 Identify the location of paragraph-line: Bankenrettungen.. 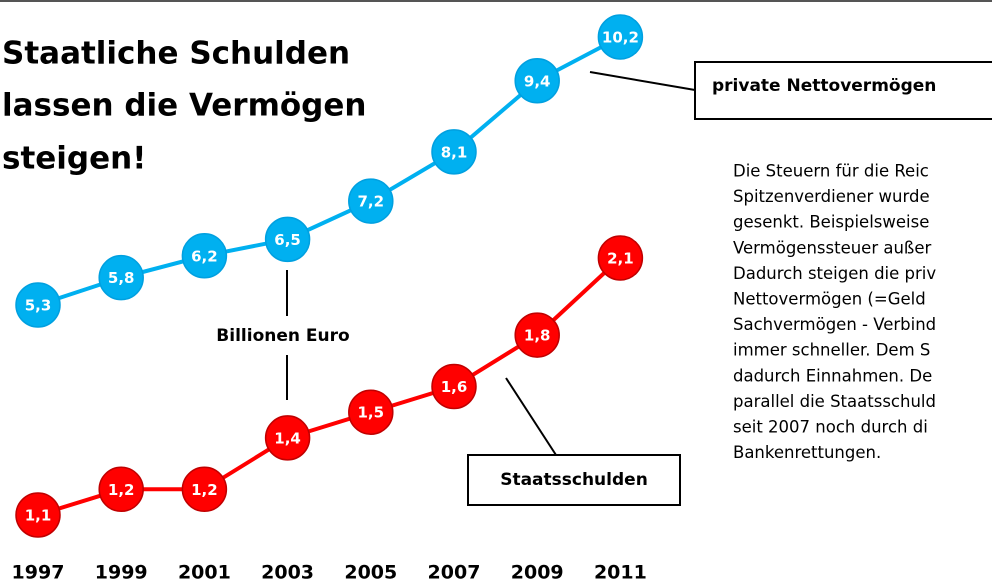
(807, 452).